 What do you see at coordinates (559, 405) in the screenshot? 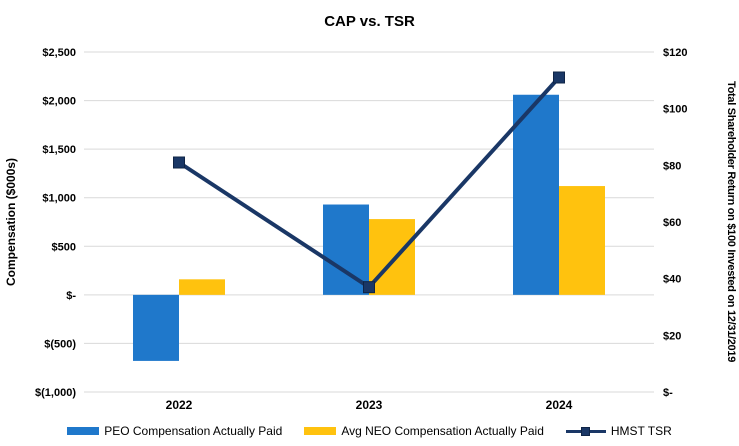
I see `x-axis-tick-label: 2024` at bounding box center [559, 405].